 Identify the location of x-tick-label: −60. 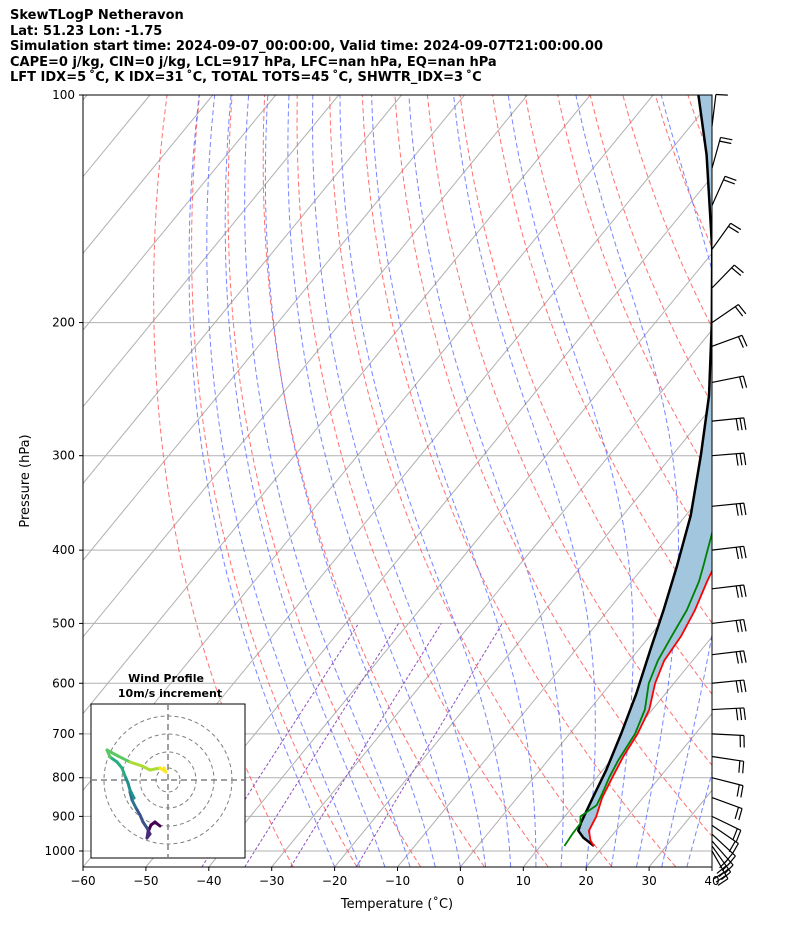
(82, 881).